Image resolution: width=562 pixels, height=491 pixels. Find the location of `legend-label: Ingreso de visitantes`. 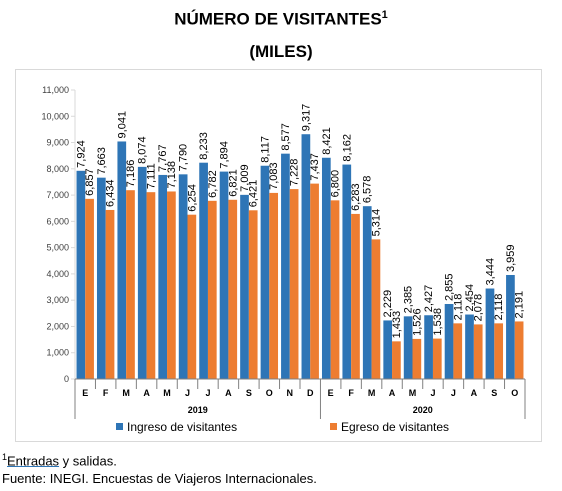

legend-label: Ingreso de visitantes is located at coordinates (182, 427).